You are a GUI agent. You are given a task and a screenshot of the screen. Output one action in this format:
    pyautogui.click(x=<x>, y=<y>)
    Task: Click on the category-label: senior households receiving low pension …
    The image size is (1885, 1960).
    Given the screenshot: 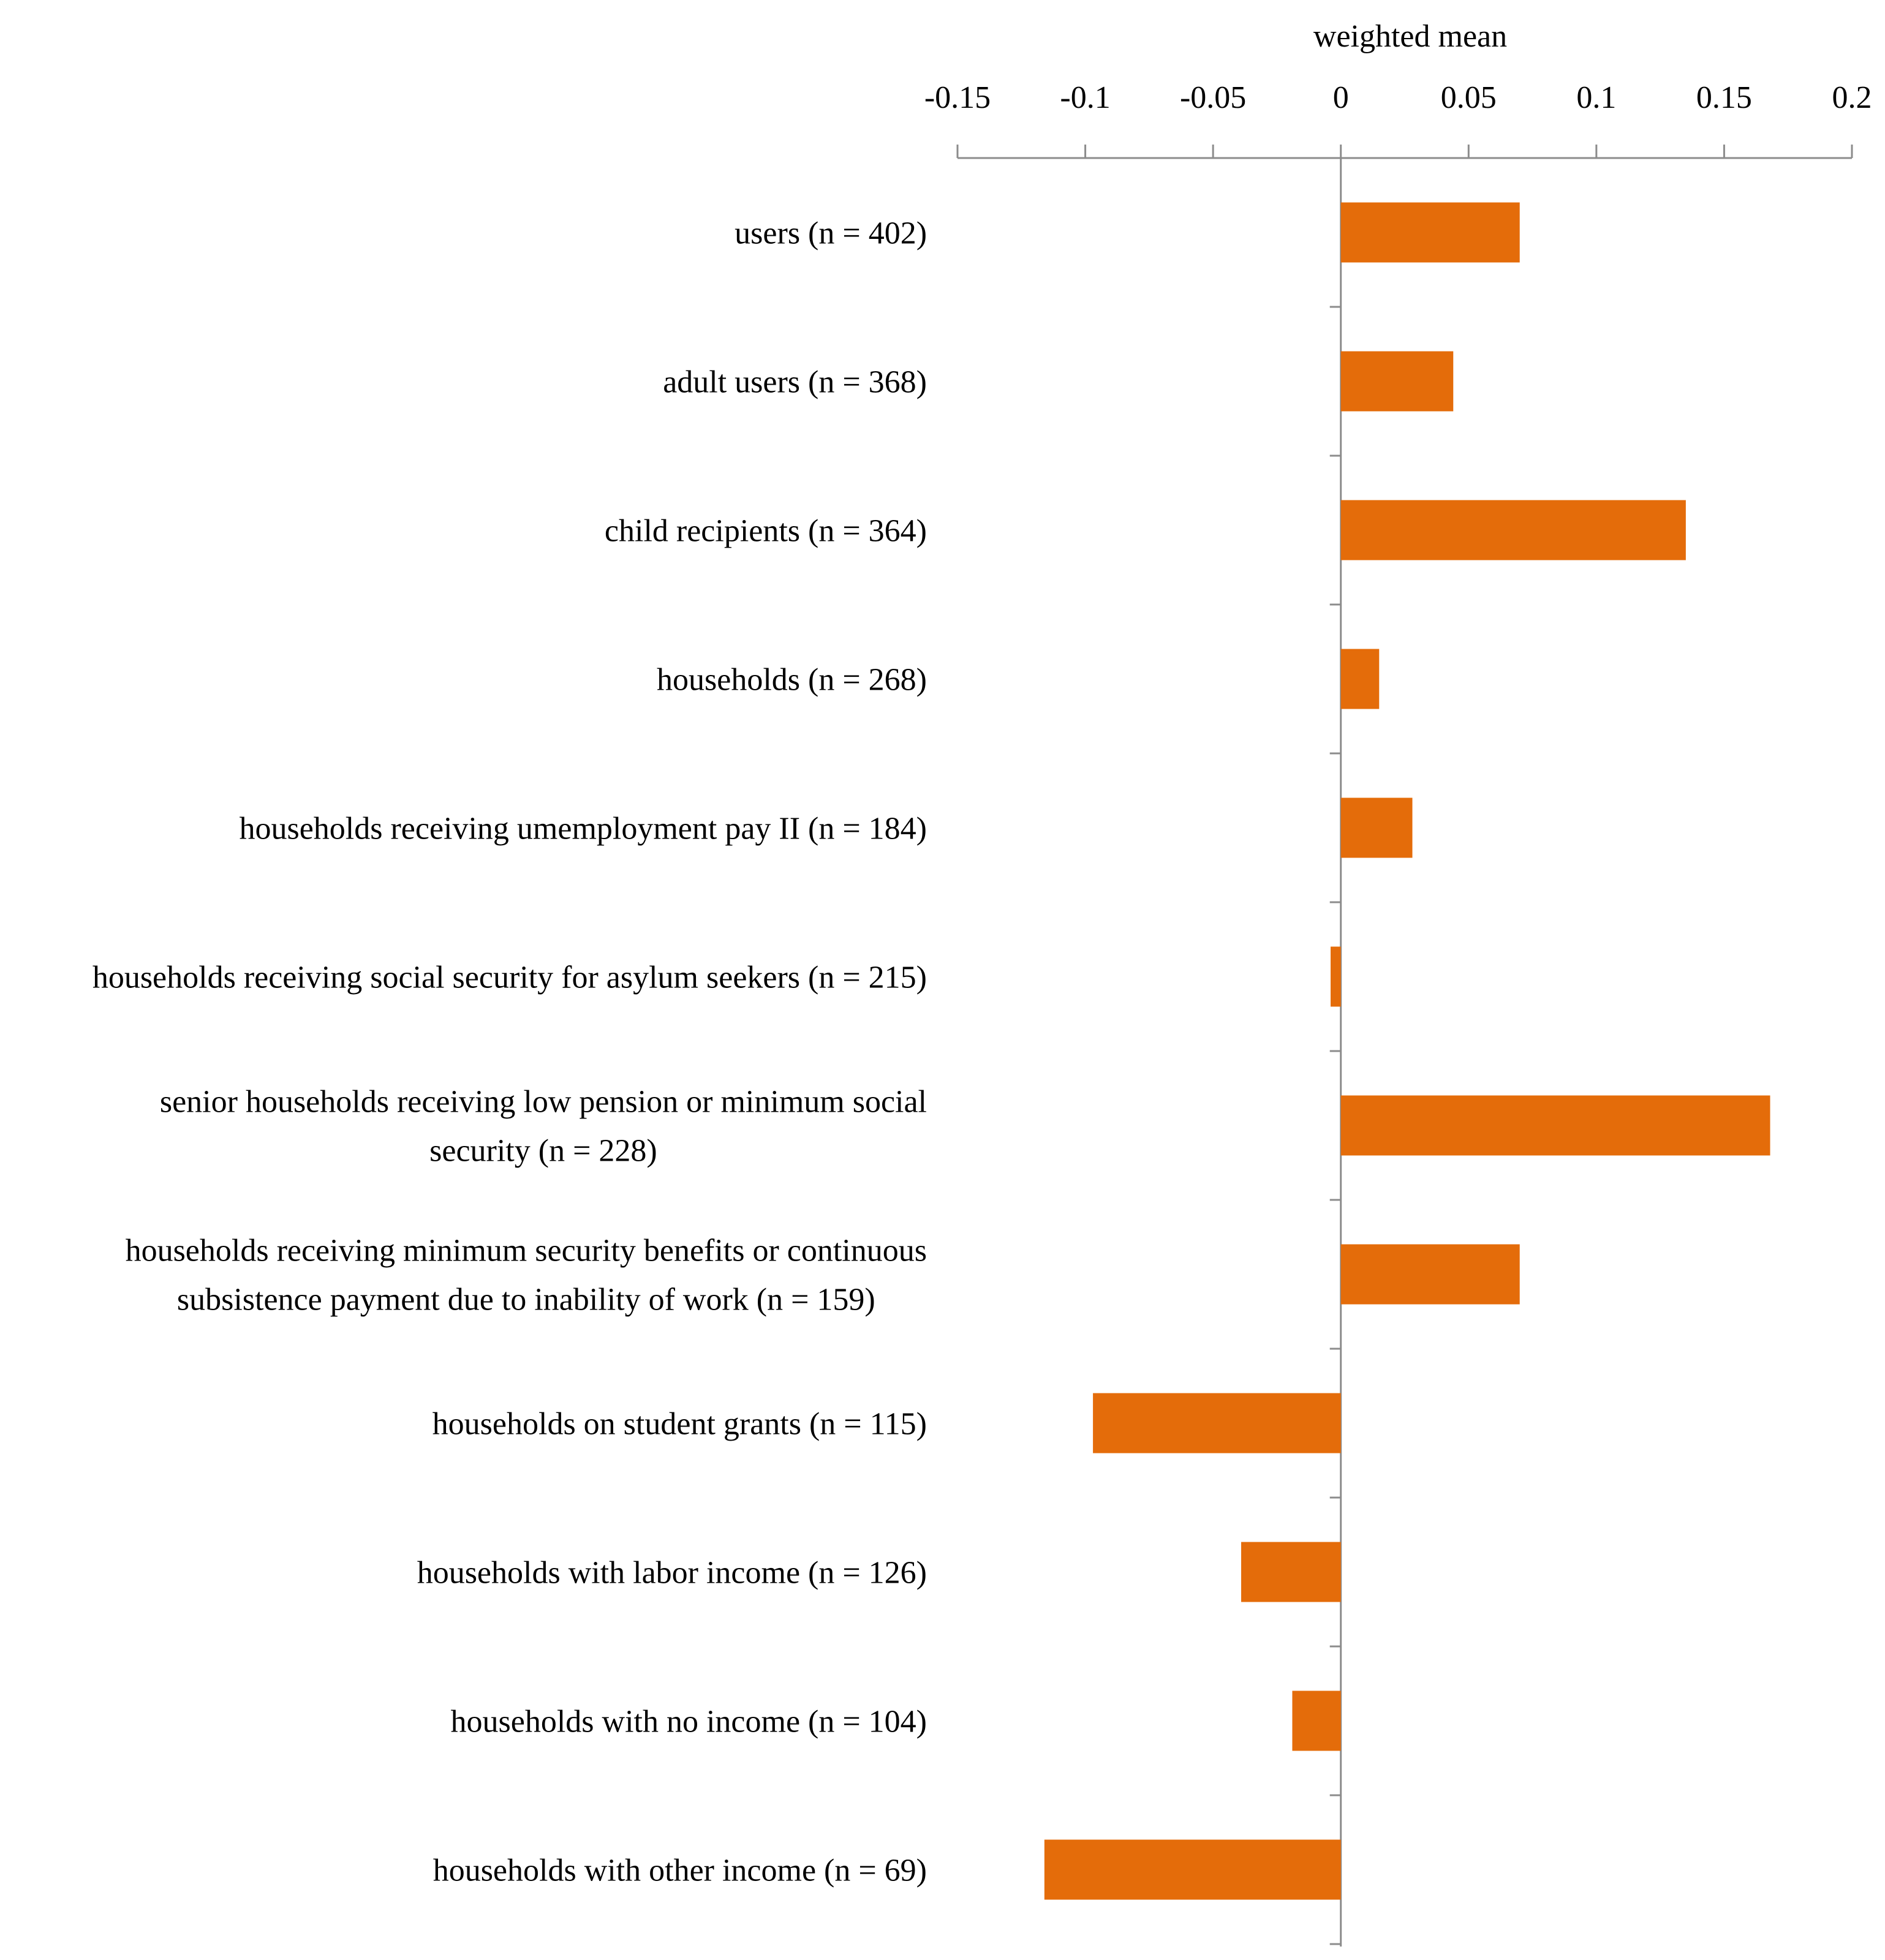 What is the action you would take?
    pyautogui.click(x=543, y=1127)
    